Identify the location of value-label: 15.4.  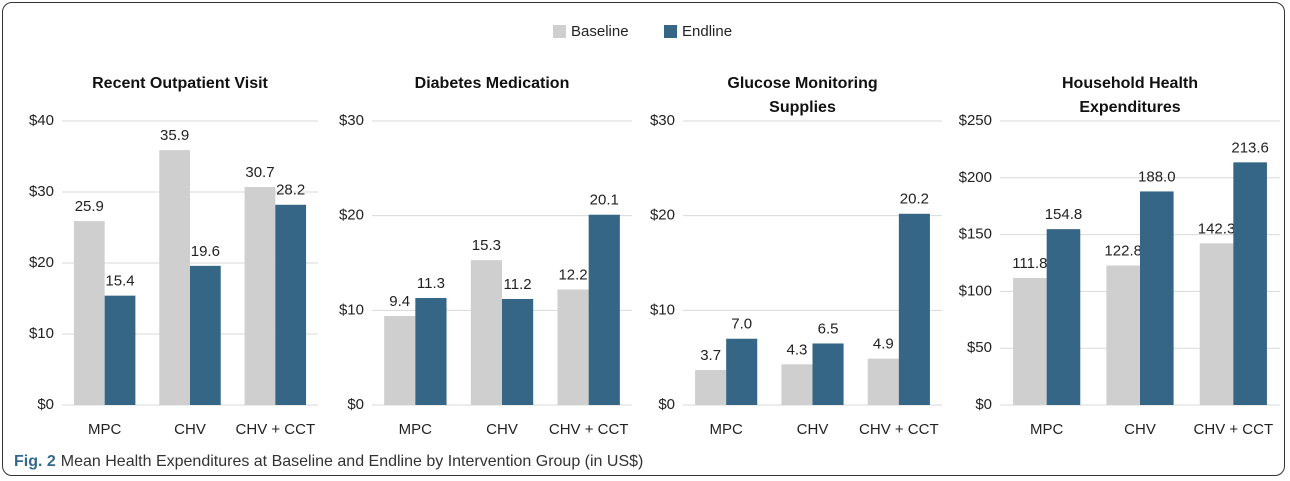
(119, 281).